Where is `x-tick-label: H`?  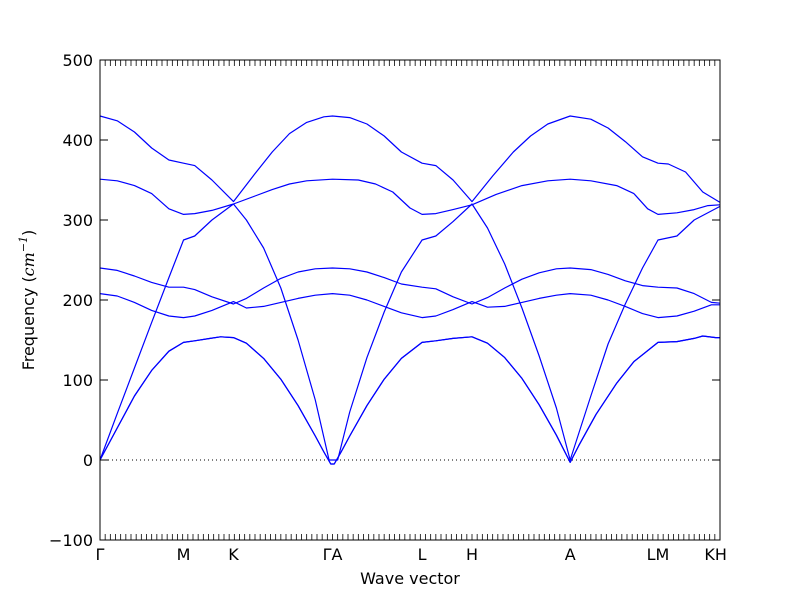 x-tick-label: H is located at coordinates (472, 554).